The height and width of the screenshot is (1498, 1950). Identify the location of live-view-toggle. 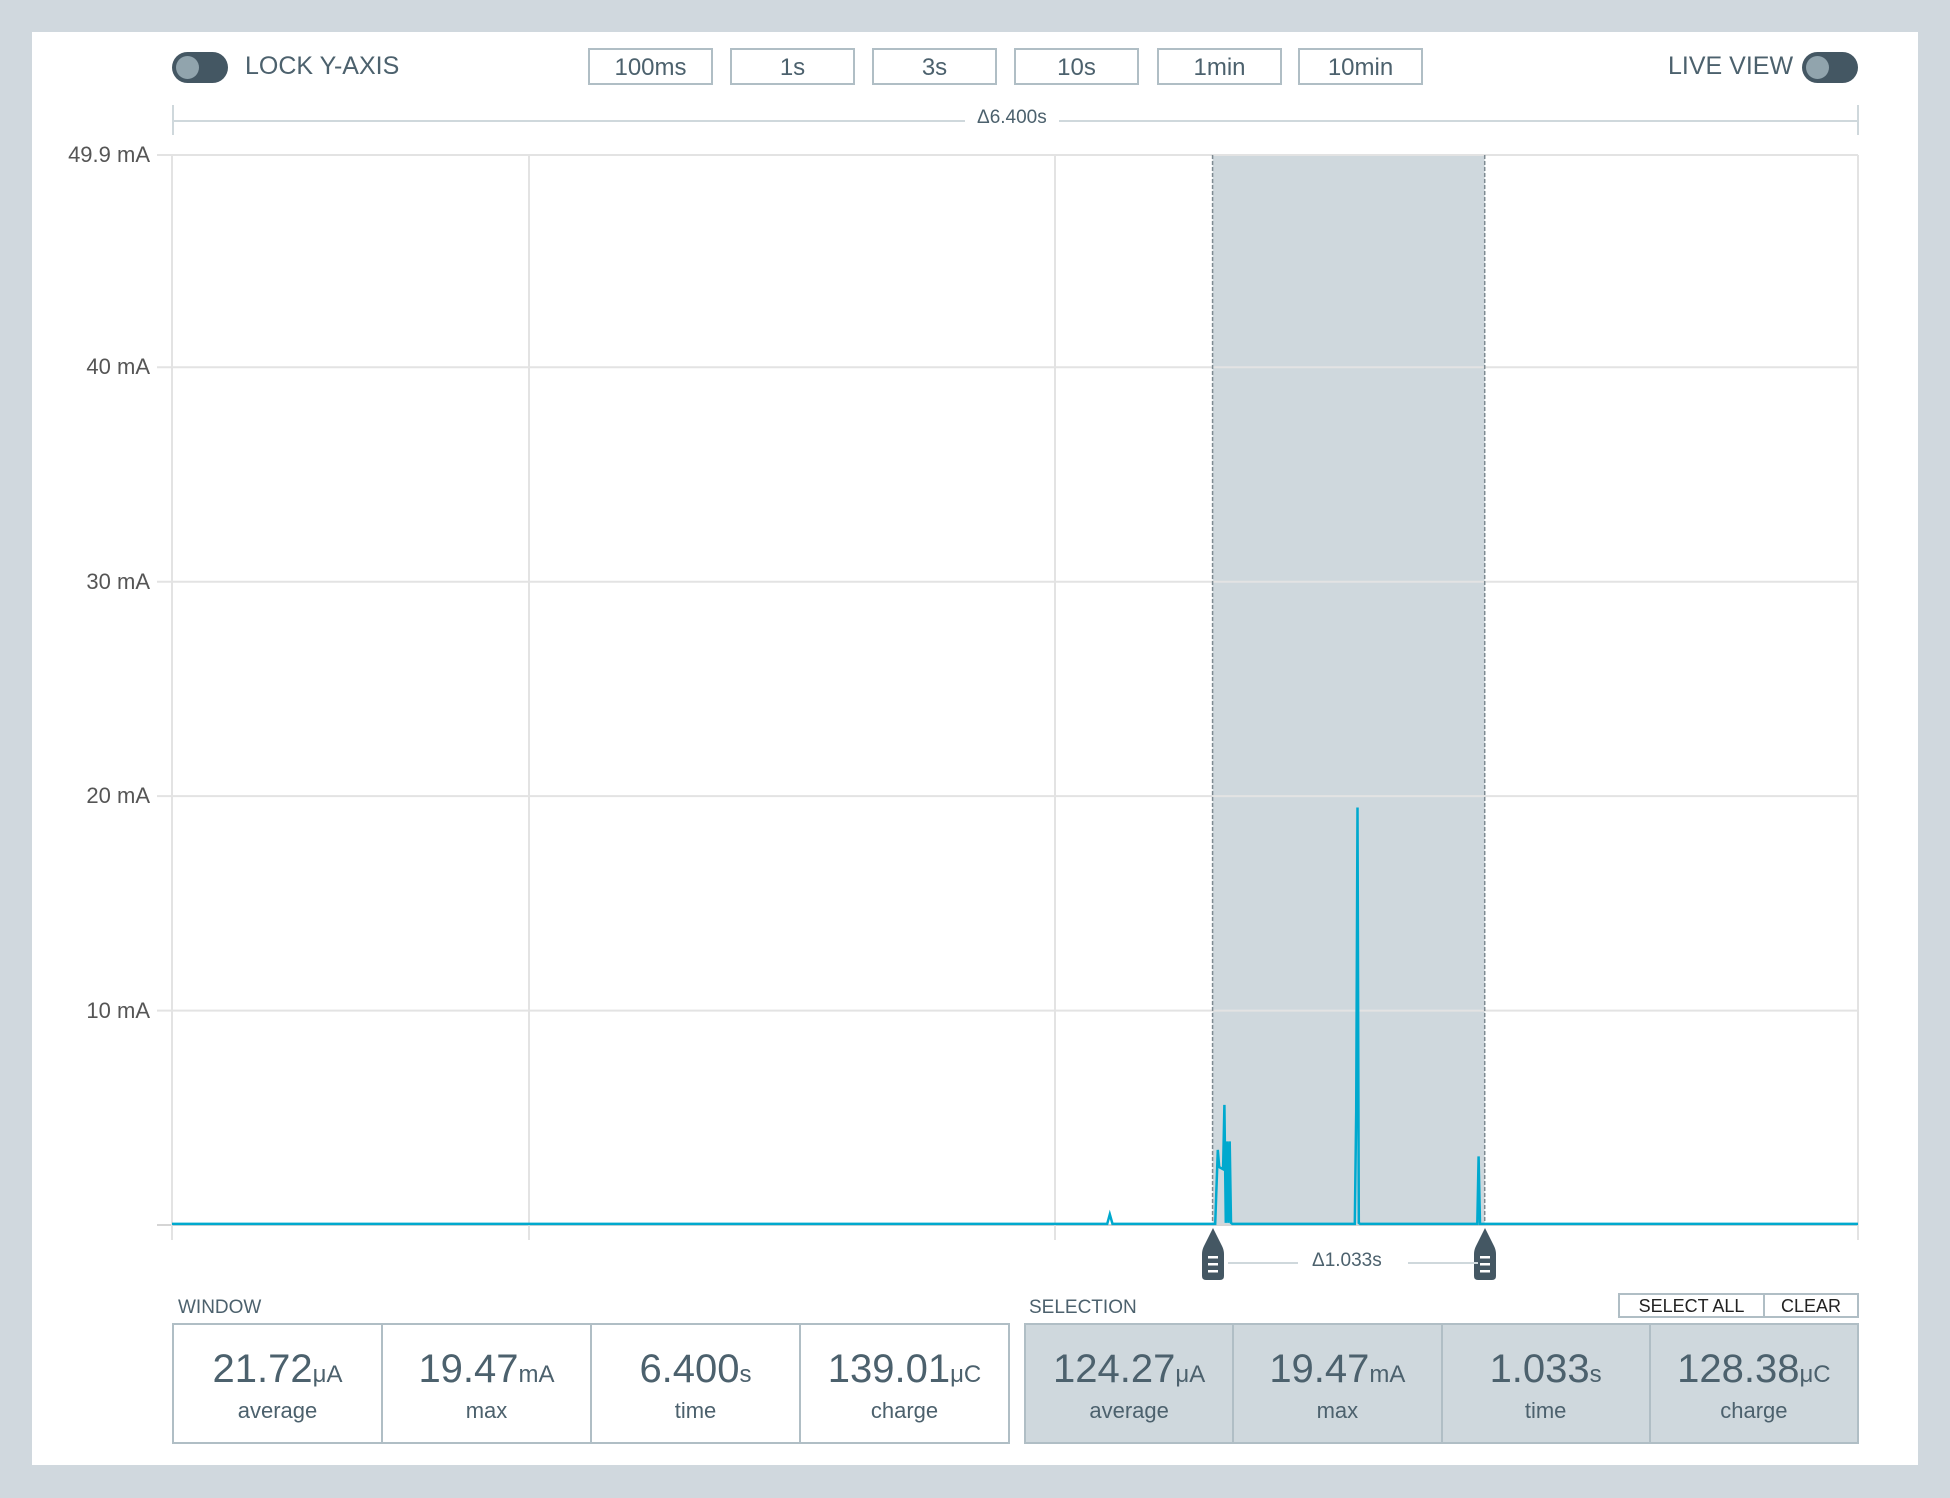
(1830, 67).